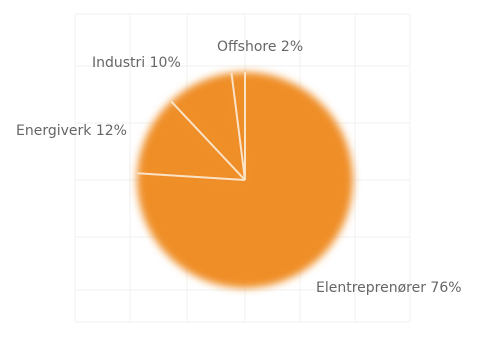 The width and height of the screenshot is (488, 338). I want to click on slice-separators, so click(191, 126).